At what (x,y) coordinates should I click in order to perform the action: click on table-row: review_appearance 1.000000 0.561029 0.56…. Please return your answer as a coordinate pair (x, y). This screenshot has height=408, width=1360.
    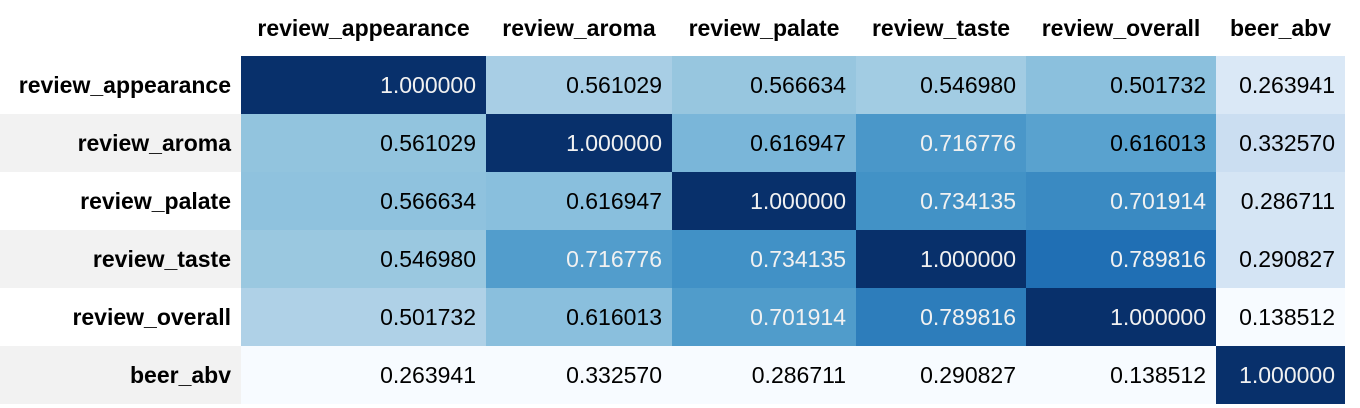
    Looking at the image, I should click on (672, 85).